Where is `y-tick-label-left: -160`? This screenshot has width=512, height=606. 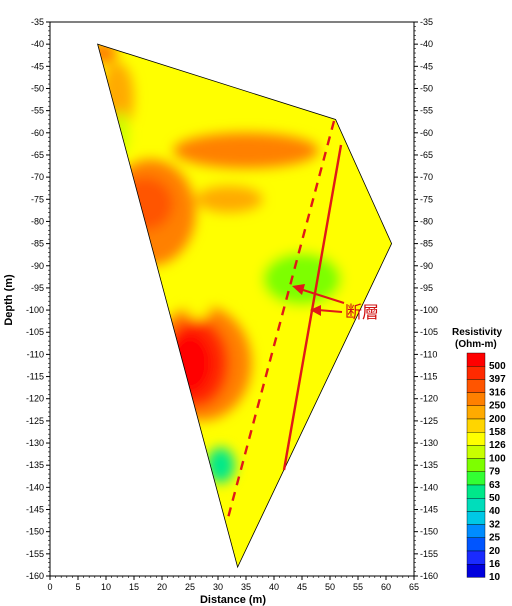
y-tick-label-left: -160 is located at coordinates (35, 576).